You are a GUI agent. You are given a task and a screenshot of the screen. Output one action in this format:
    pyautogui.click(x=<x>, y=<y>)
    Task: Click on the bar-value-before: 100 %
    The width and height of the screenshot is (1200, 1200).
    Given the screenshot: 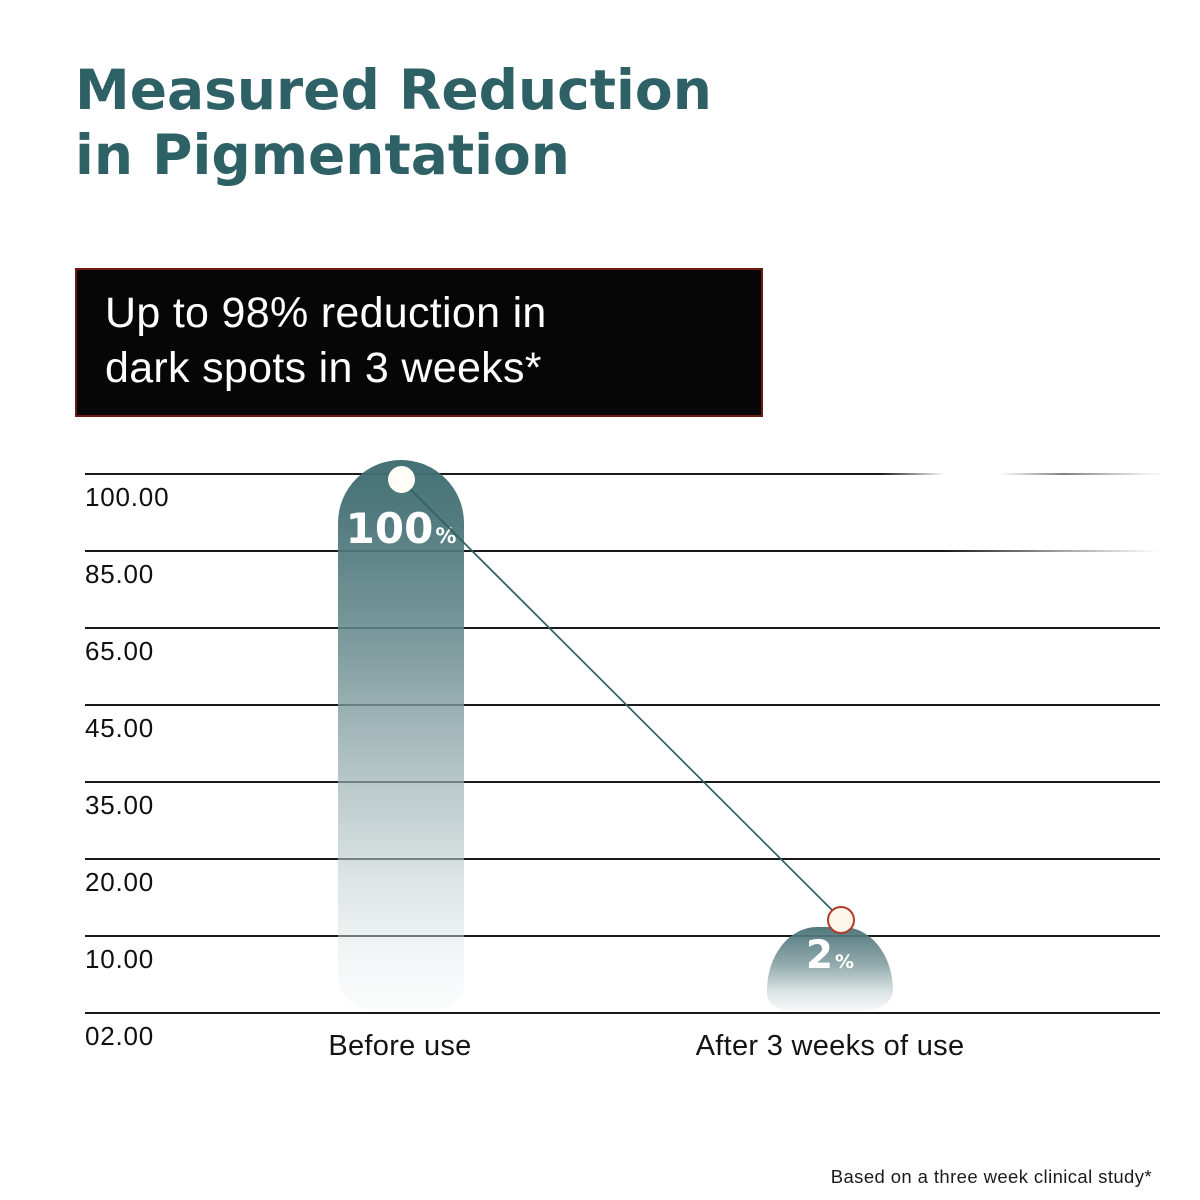 What is the action you would take?
    pyautogui.click(x=401, y=529)
    